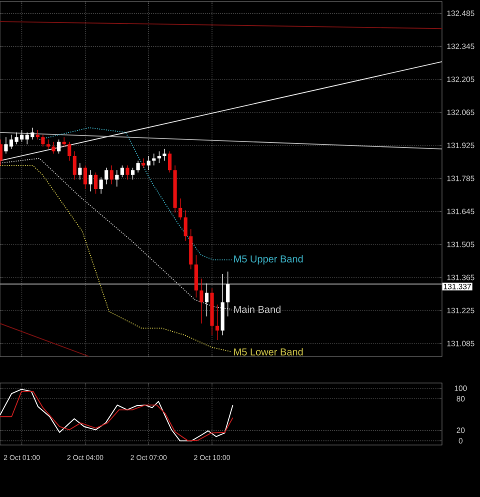  Describe the element at coordinates (257, 309) in the screenshot. I see `series-label: Main Band` at that location.